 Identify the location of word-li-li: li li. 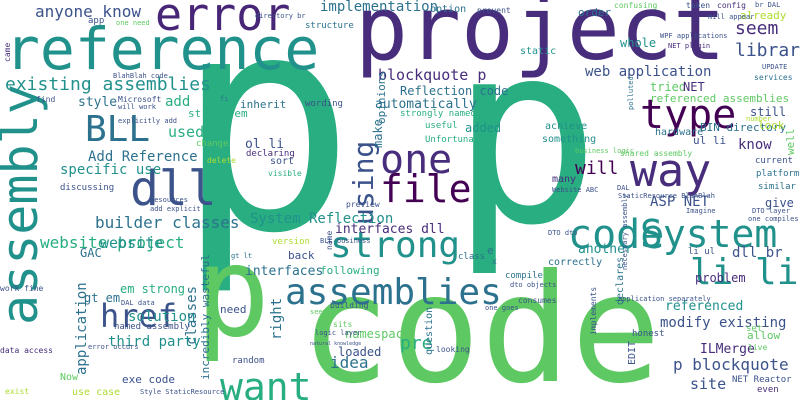
(744, 272).